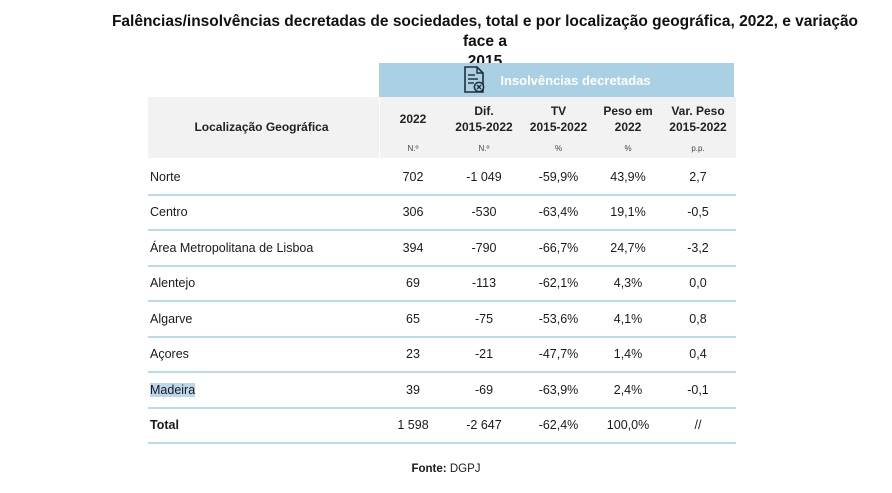 Image resolution: width=892 pixels, height=493 pixels. I want to click on header-var-line1: Var. Peso, so click(698, 111).